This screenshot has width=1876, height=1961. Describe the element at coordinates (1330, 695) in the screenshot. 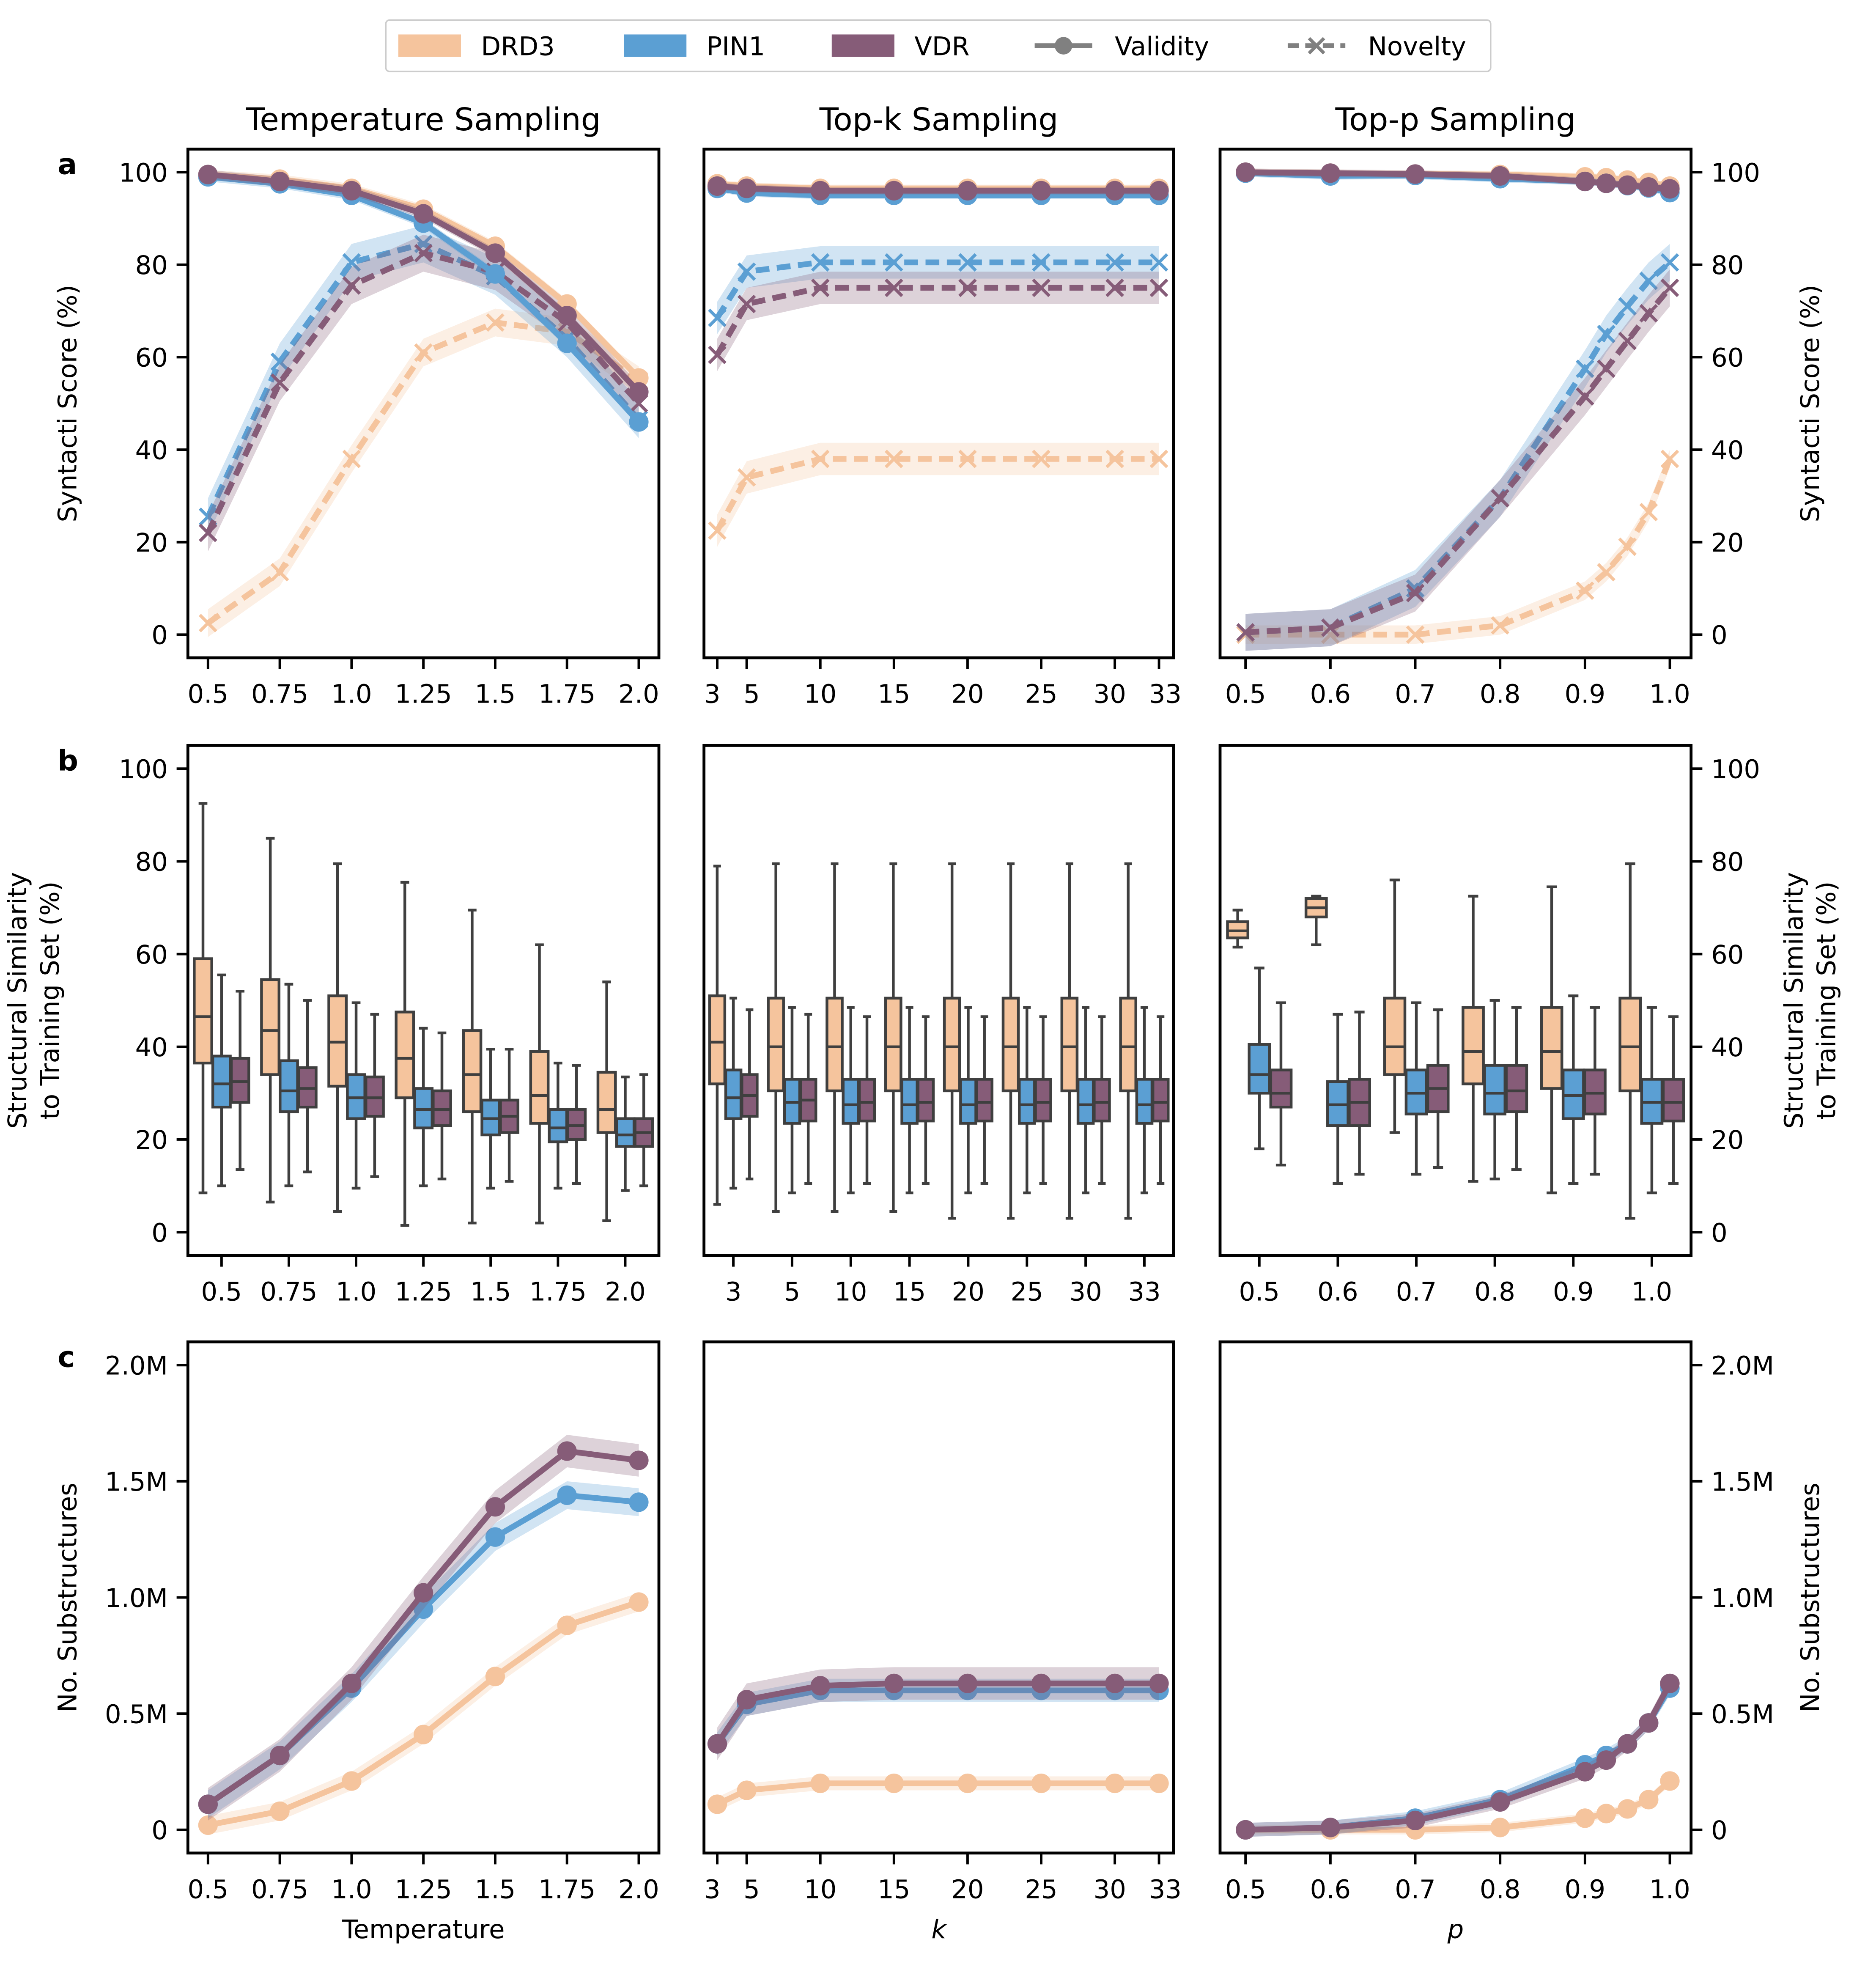

I see `x-tick-label: 0.6` at that location.